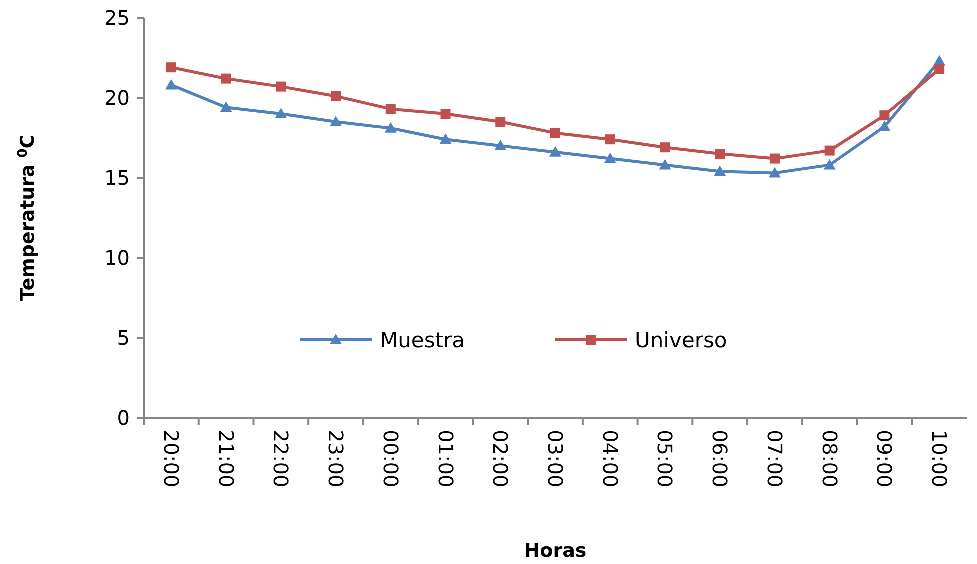 The width and height of the screenshot is (977, 564). I want to click on y-tick-label: 10, so click(117, 258).